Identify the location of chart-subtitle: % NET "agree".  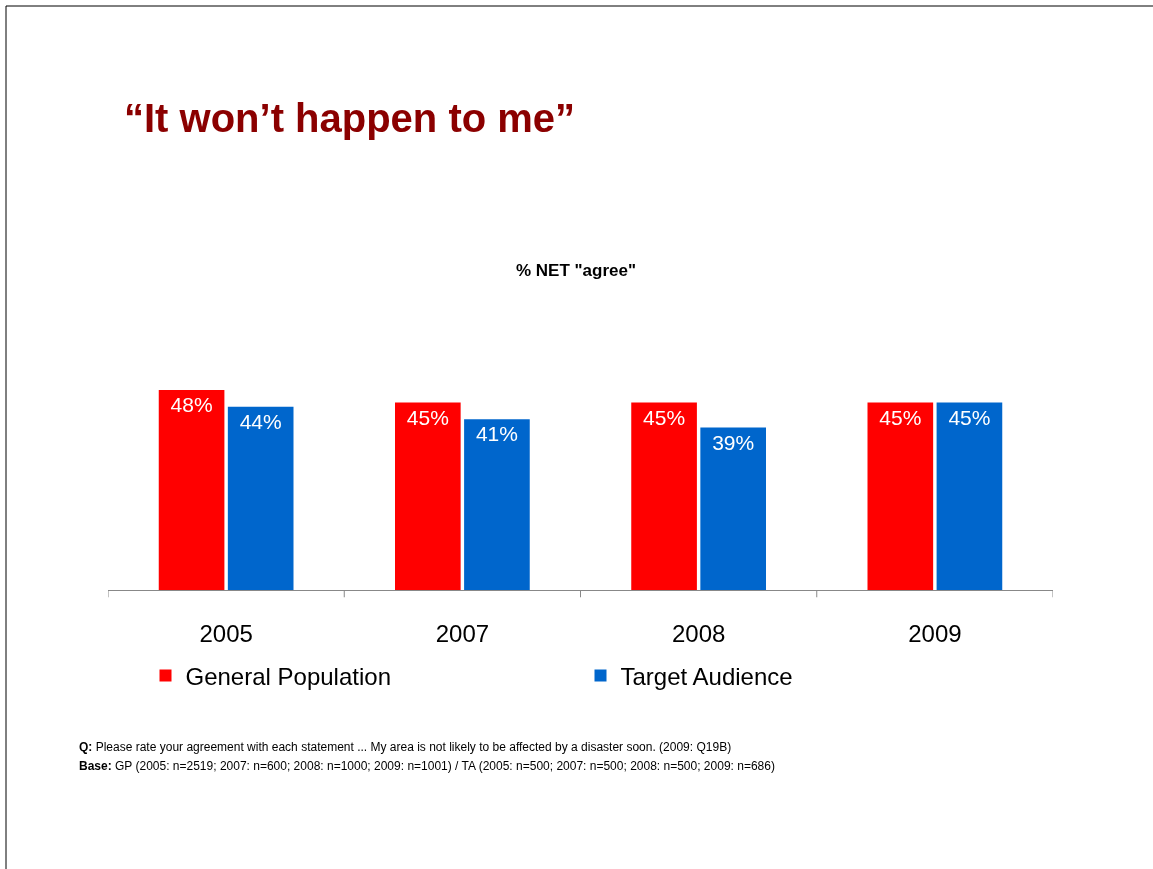
(576, 270).